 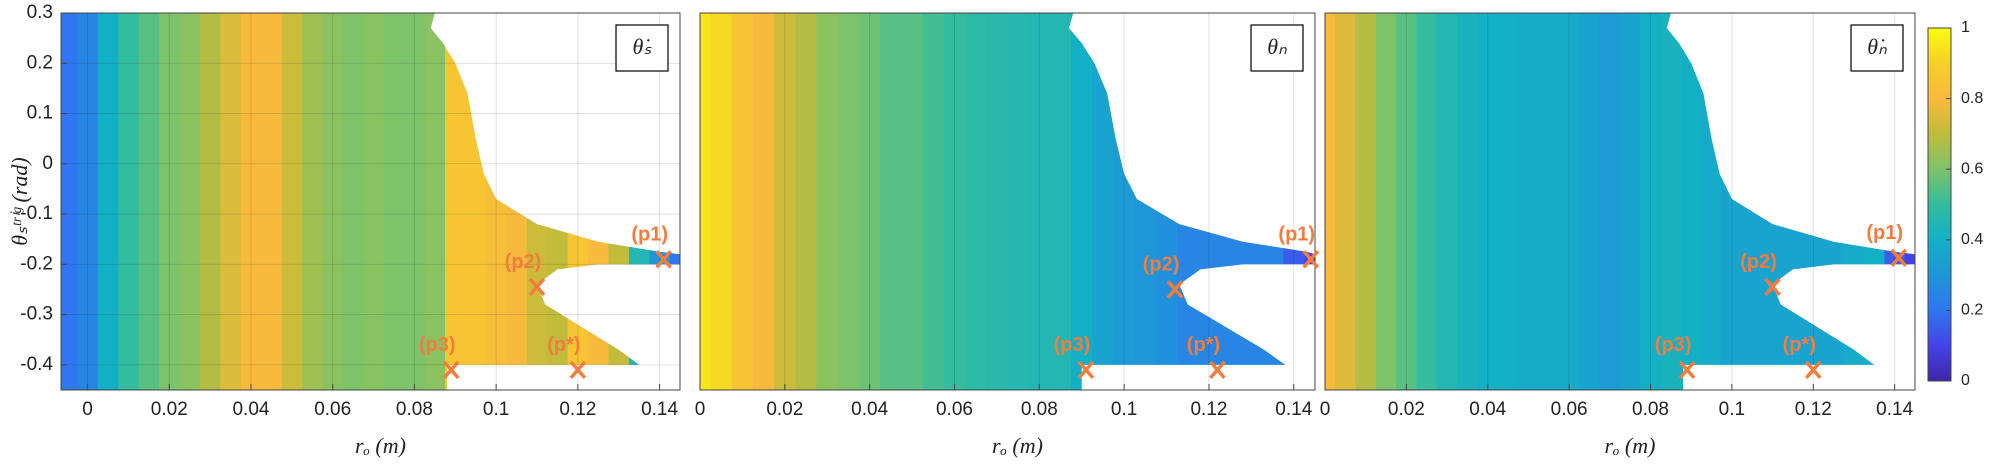 What do you see at coordinates (1277, 46) in the screenshot?
I see `panel-title: θₙ` at bounding box center [1277, 46].